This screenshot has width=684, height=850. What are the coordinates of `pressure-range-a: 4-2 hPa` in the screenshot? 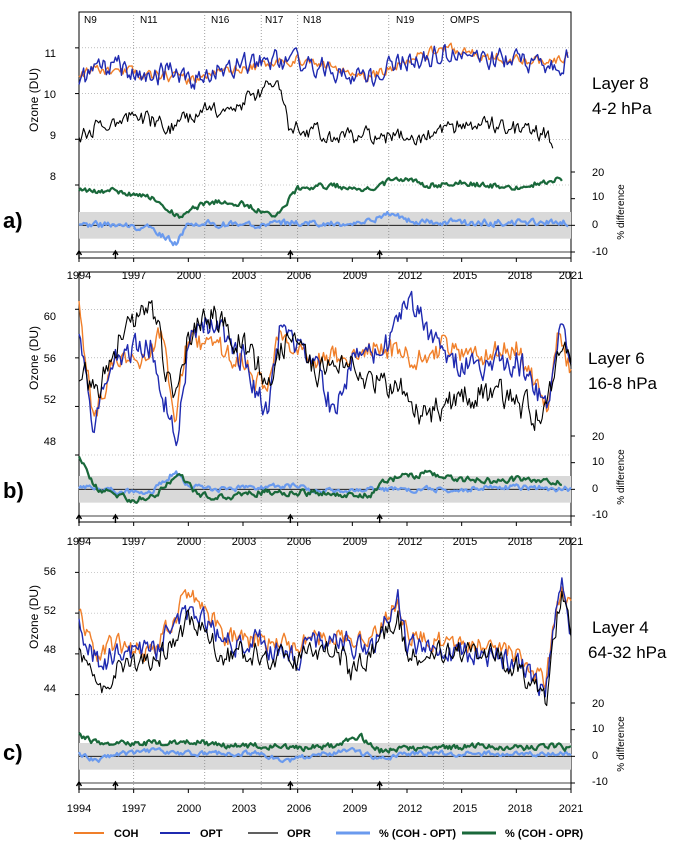 It's located at (622, 108).